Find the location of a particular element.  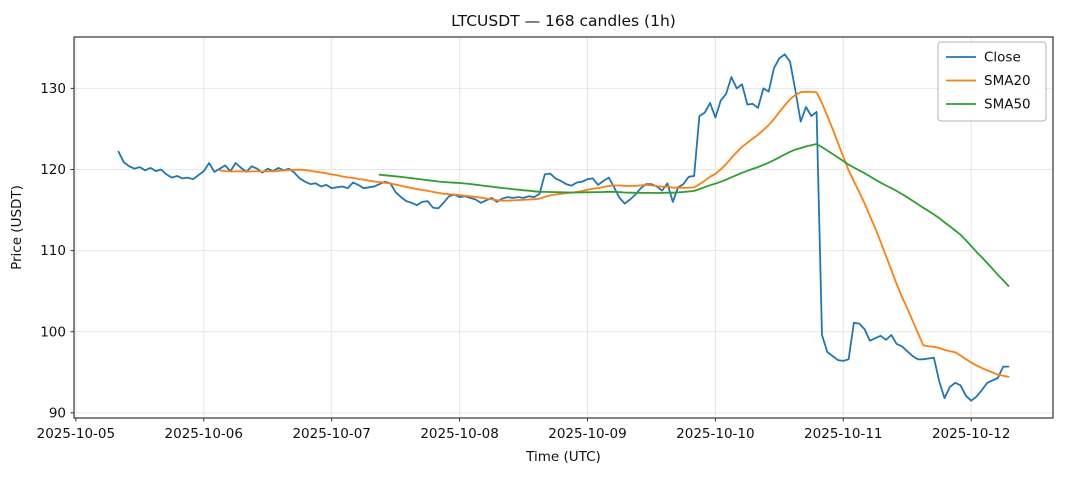

y-tick-label: 110 is located at coordinates (53, 251).